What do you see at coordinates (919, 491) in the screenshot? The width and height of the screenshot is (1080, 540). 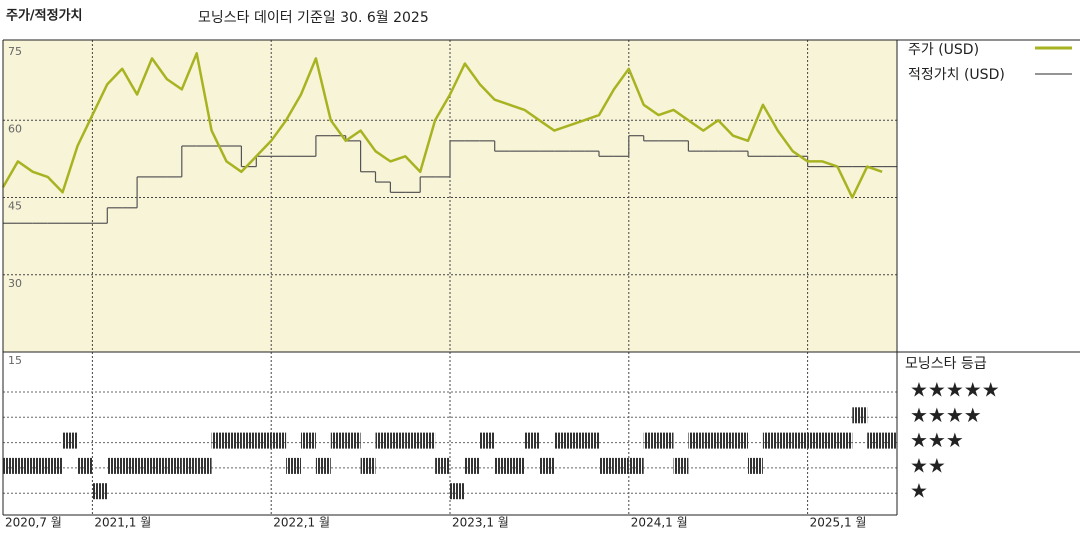 I see `rating-label: ★` at bounding box center [919, 491].